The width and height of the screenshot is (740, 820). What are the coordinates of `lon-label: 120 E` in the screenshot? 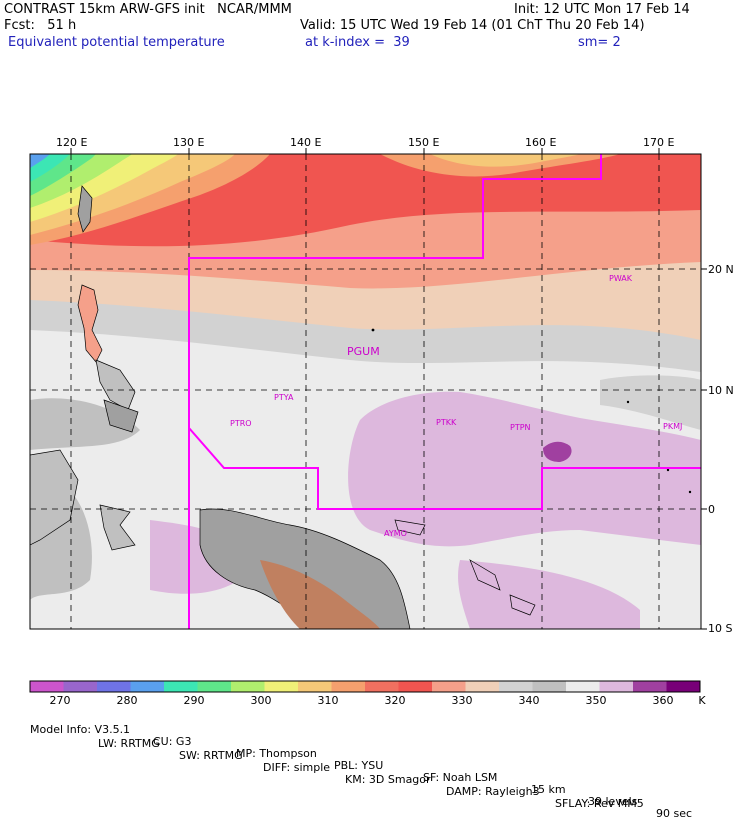 It's located at (72, 142).